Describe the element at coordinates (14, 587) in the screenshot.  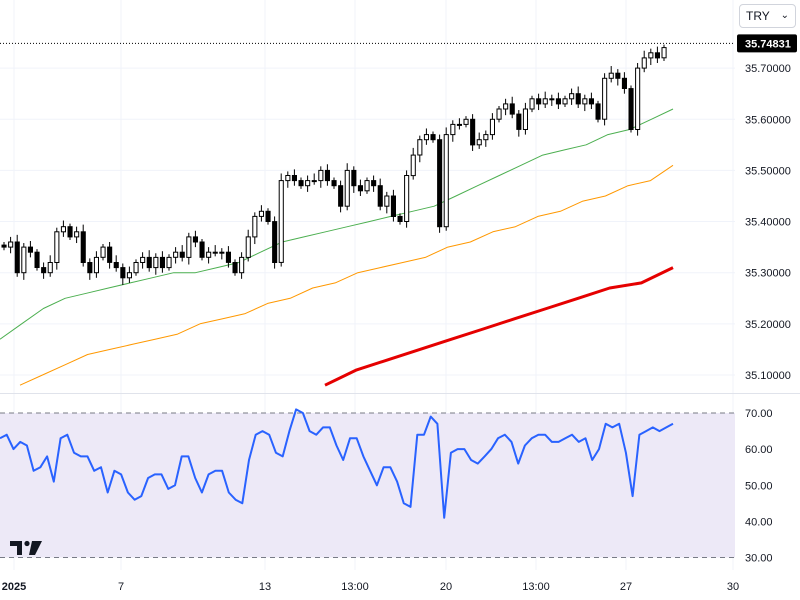
I see `time-tick-label: 2025` at that location.